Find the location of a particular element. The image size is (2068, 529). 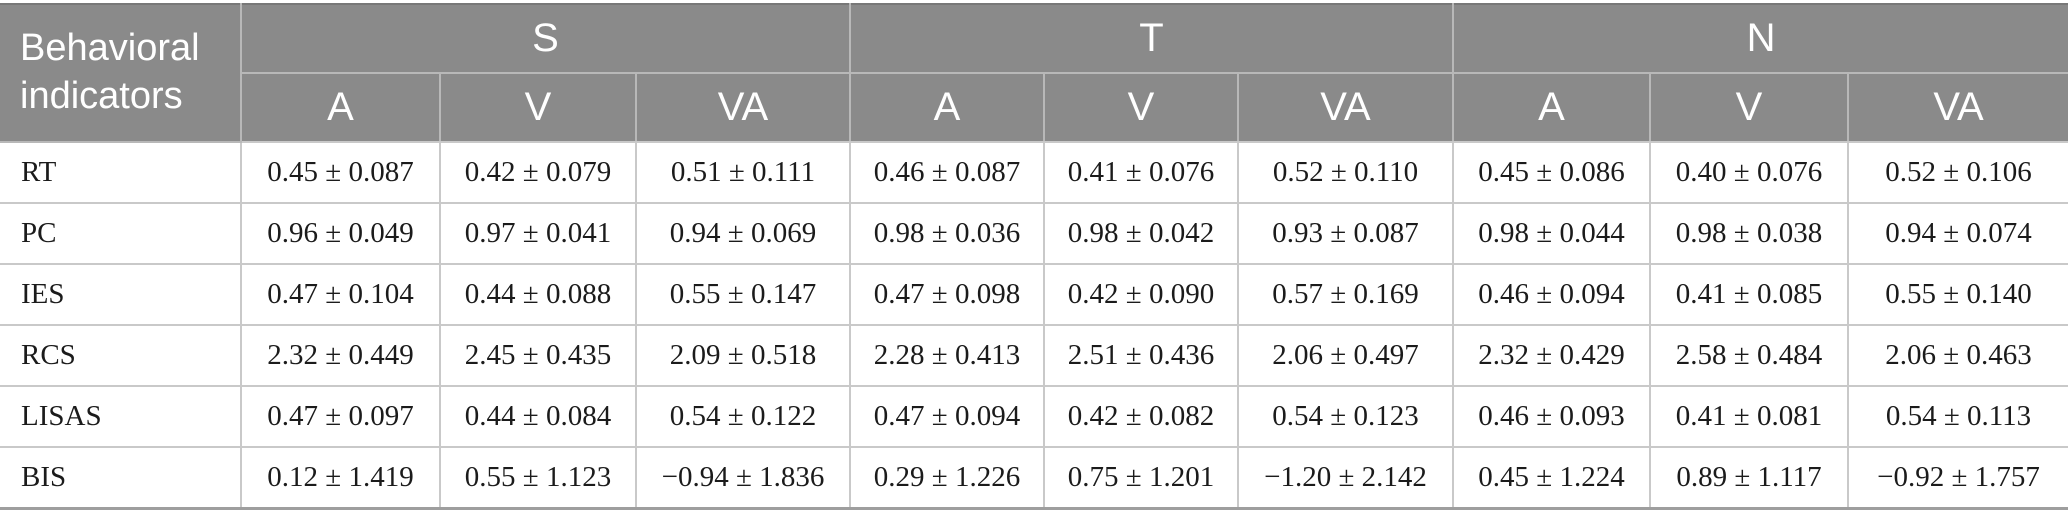

data-cell: 0.52 ± 0.110 is located at coordinates (1345, 172).